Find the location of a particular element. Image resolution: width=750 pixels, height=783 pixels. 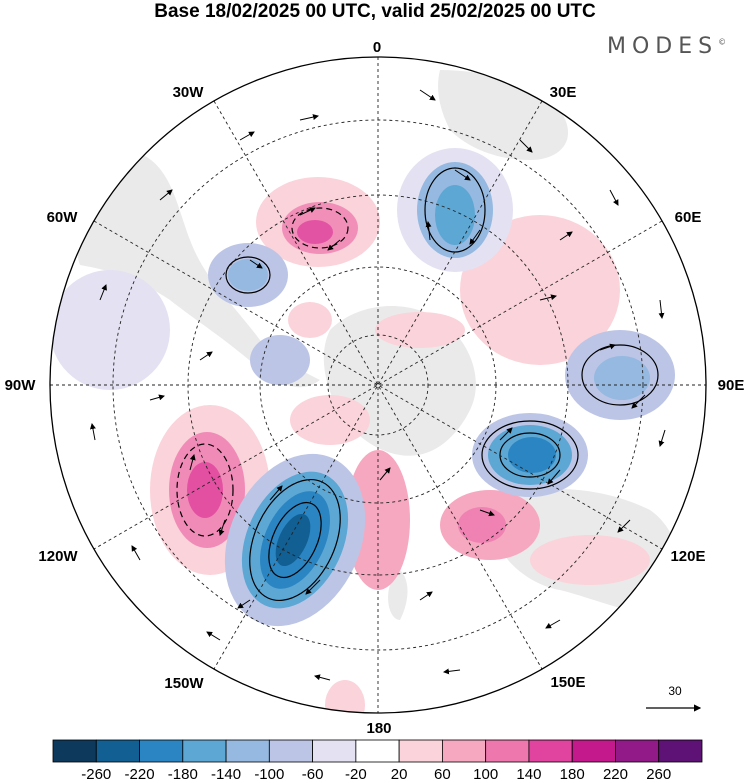

vector-key-label: 30 is located at coordinates (675, 691).